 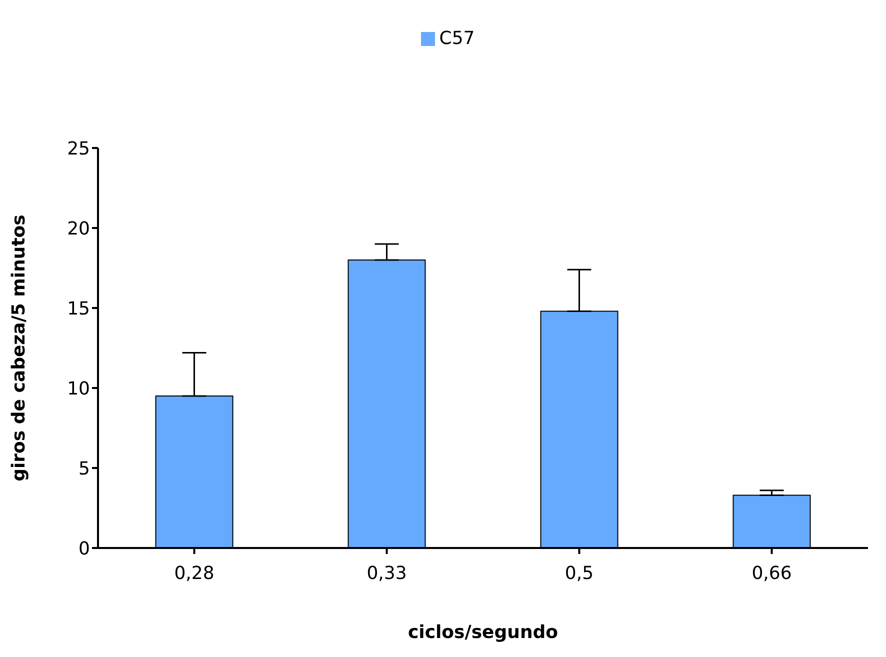 I want to click on x-tick-label: 0,66, so click(x=772, y=573).